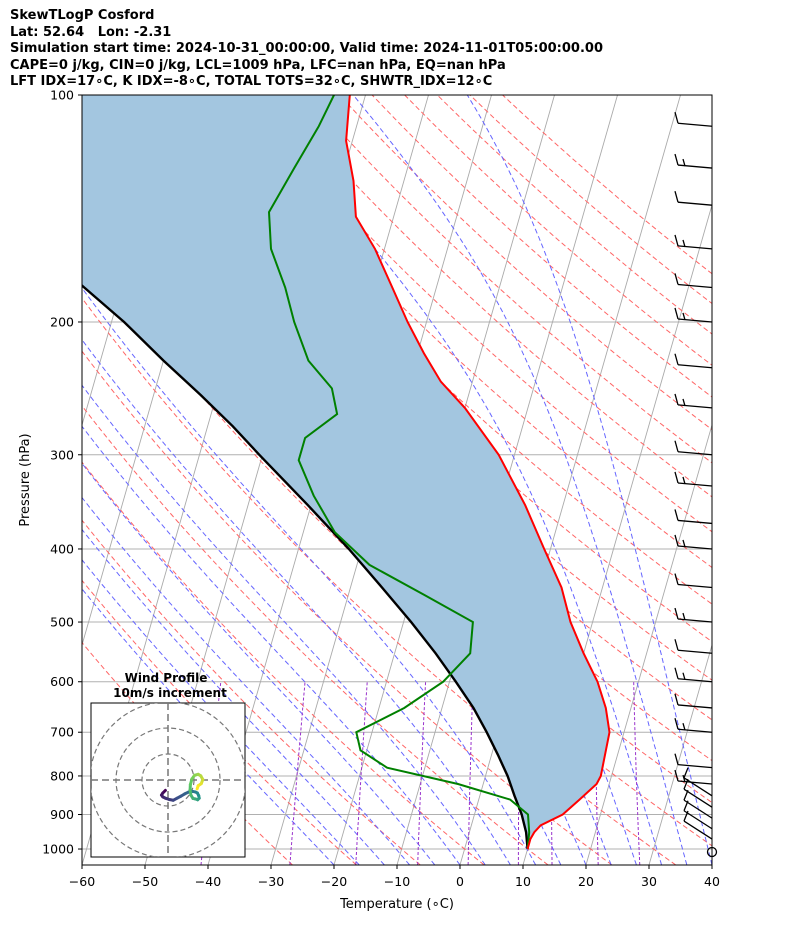 The width and height of the screenshot is (794, 937). Describe the element at coordinates (62, 454) in the screenshot. I see `y-tick-label: 300` at that location.